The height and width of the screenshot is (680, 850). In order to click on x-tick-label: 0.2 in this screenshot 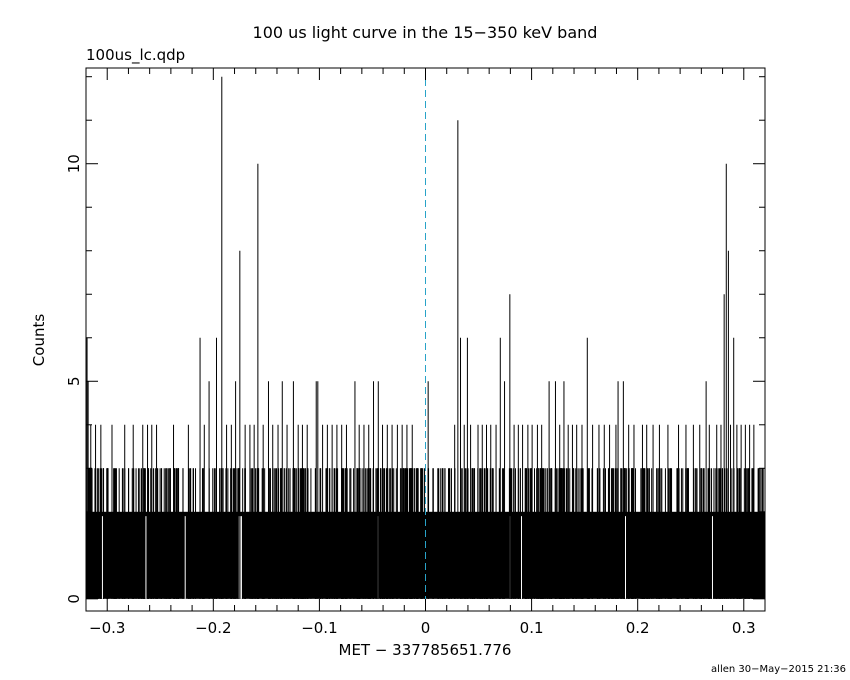, I will do `click(638, 628)`.